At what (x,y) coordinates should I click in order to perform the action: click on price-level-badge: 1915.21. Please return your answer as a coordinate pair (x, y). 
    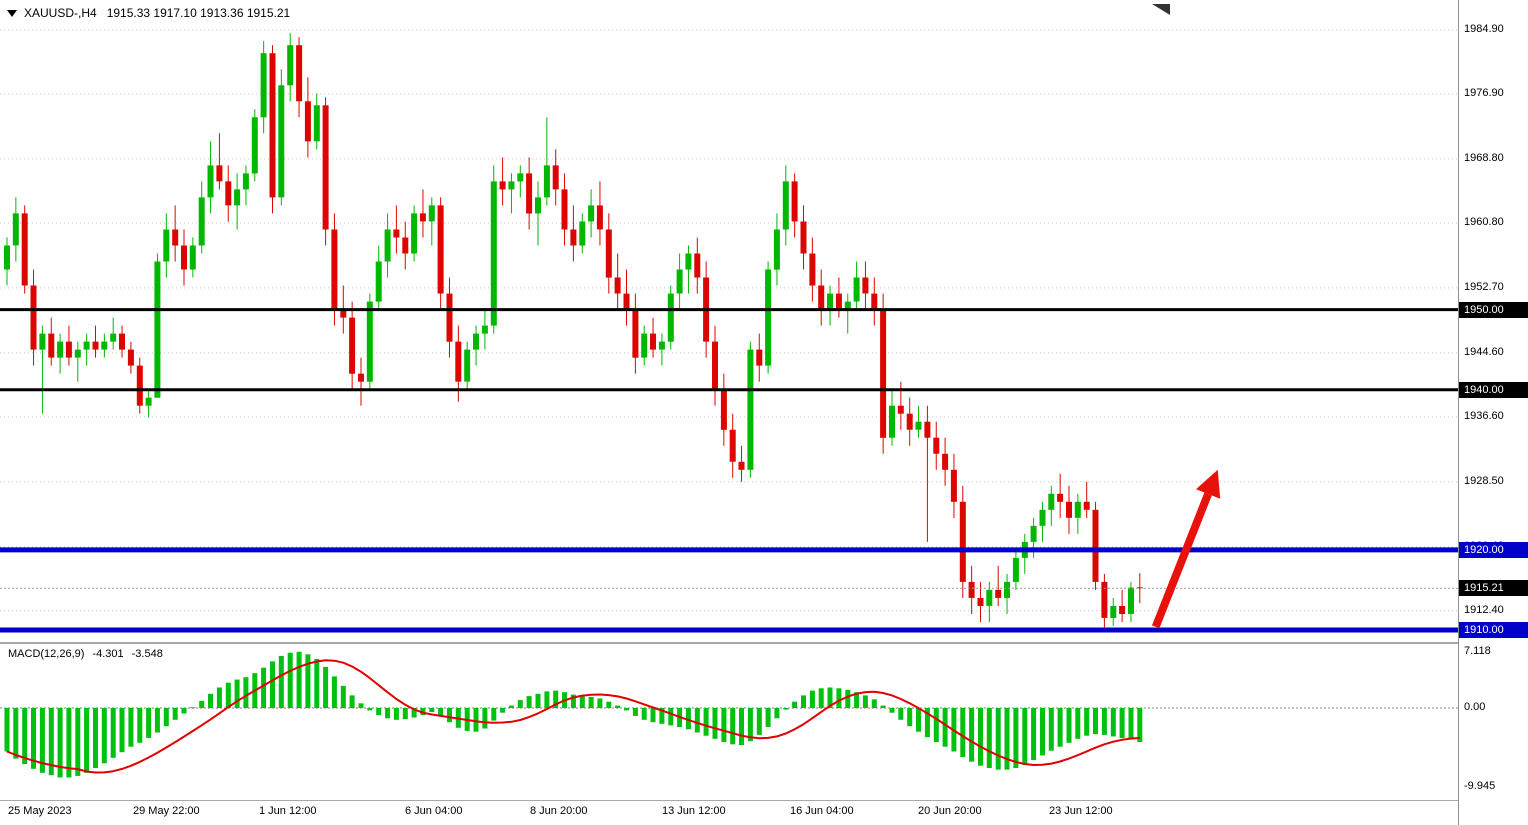
    Looking at the image, I should click on (1493, 588).